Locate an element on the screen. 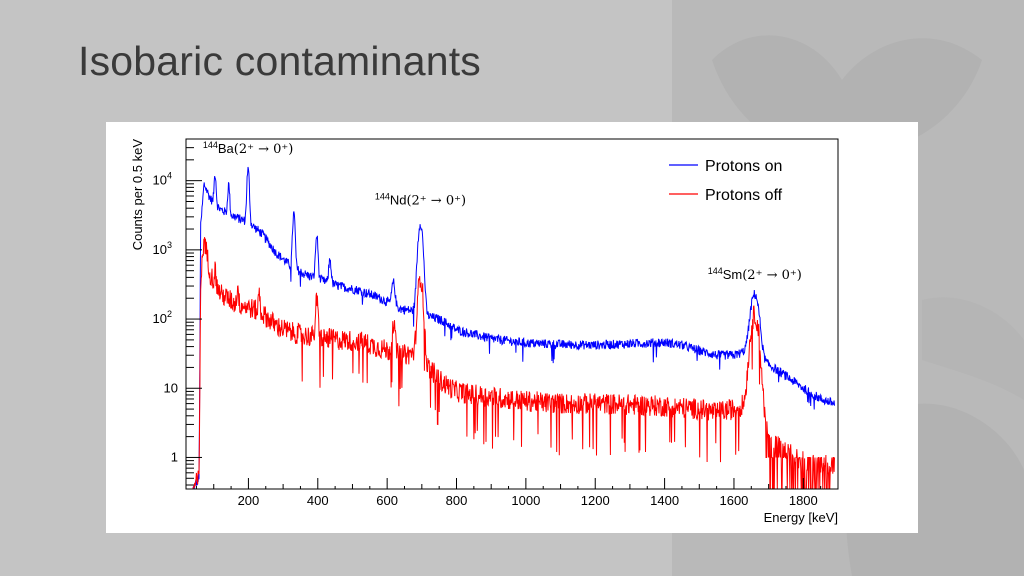 The height and width of the screenshot is (576, 1024). x-tick-label: 1000 is located at coordinates (525, 500).